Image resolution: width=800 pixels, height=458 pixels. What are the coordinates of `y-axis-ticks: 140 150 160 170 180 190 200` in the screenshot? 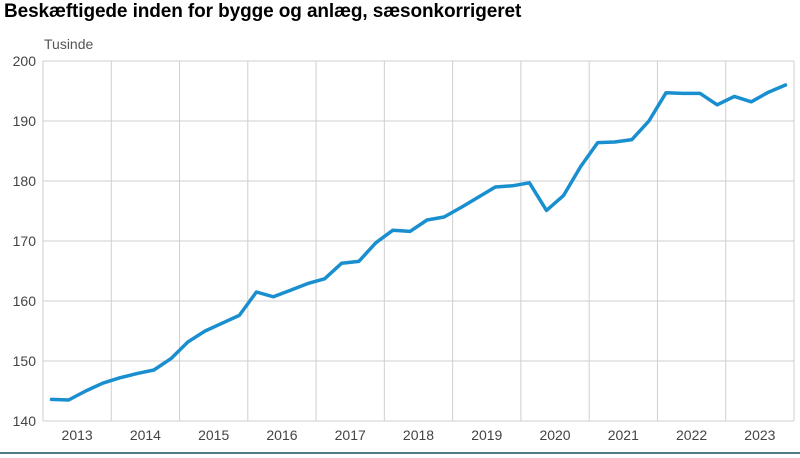 It's located at (25, 241).